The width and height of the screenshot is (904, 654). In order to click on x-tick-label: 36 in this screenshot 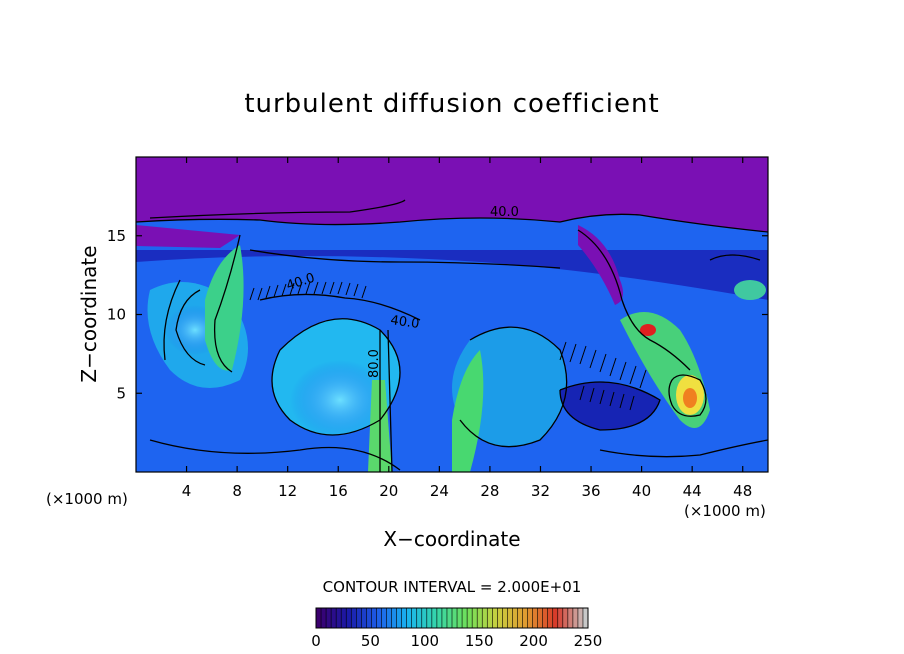, I will do `click(590, 491)`.